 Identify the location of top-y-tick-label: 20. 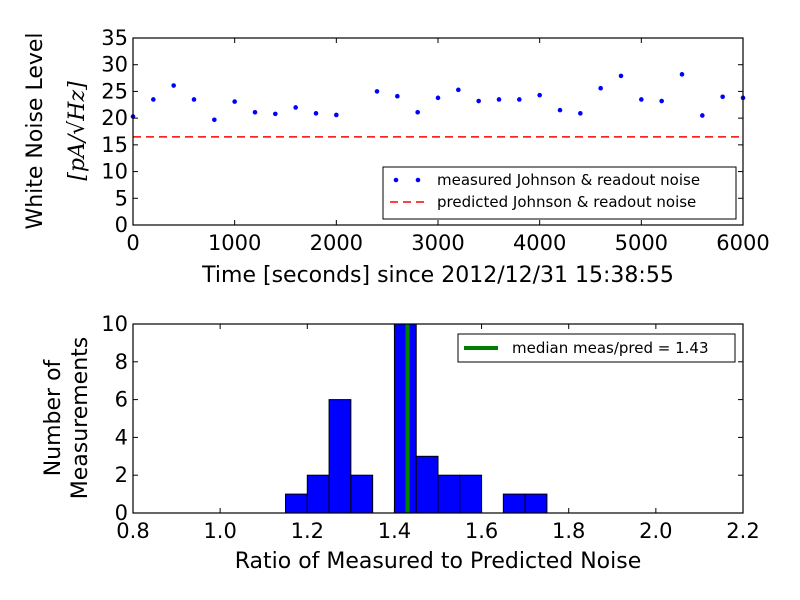
(114, 118).